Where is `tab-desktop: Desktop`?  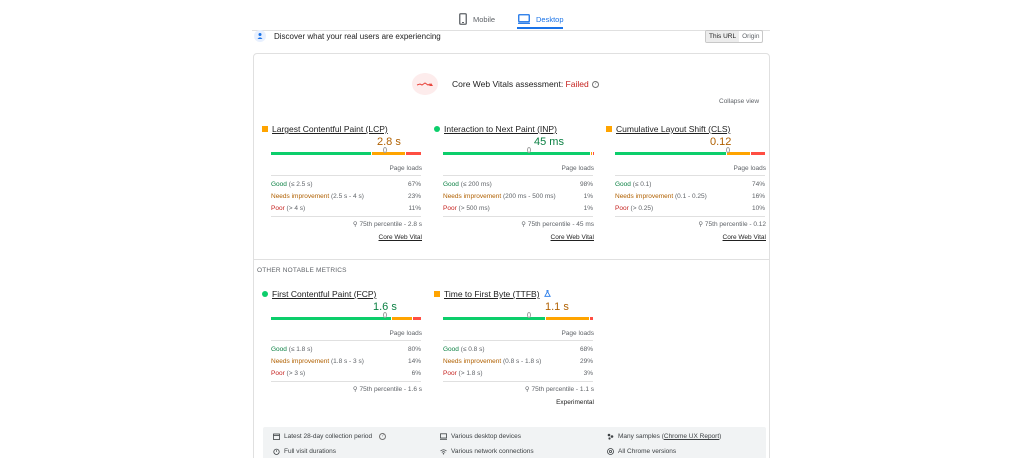 tab-desktop: Desktop is located at coordinates (541, 19).